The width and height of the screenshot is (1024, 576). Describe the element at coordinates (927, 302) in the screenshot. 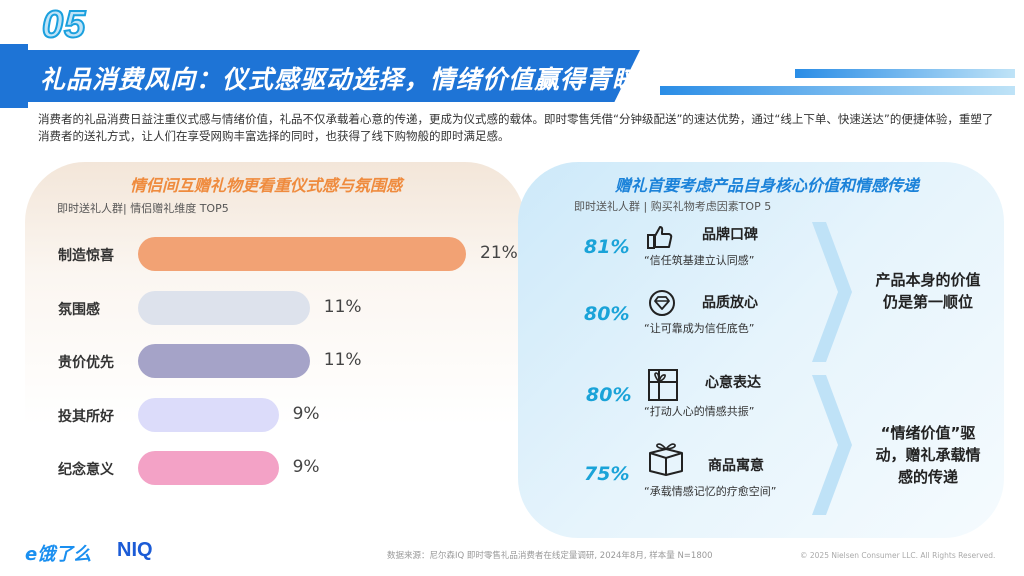

I see `conclusion-line: 仍是第一顺位` at that location.